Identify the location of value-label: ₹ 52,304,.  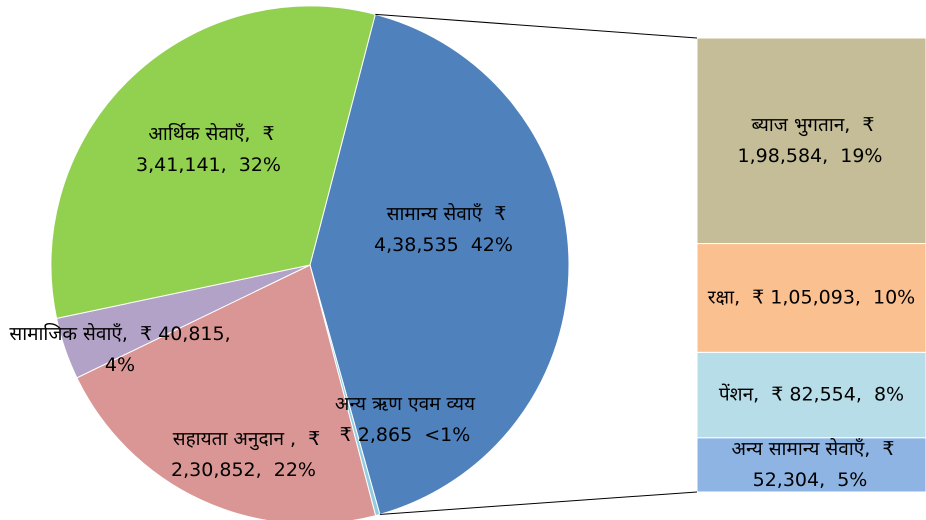
(823, 464).